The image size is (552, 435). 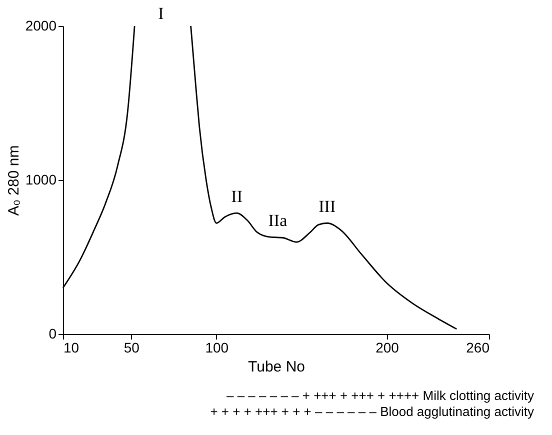 I want to click on text: + + + + +++ + + + – – – – – – Blood agglutinating activity, so click(x=372, y=411).